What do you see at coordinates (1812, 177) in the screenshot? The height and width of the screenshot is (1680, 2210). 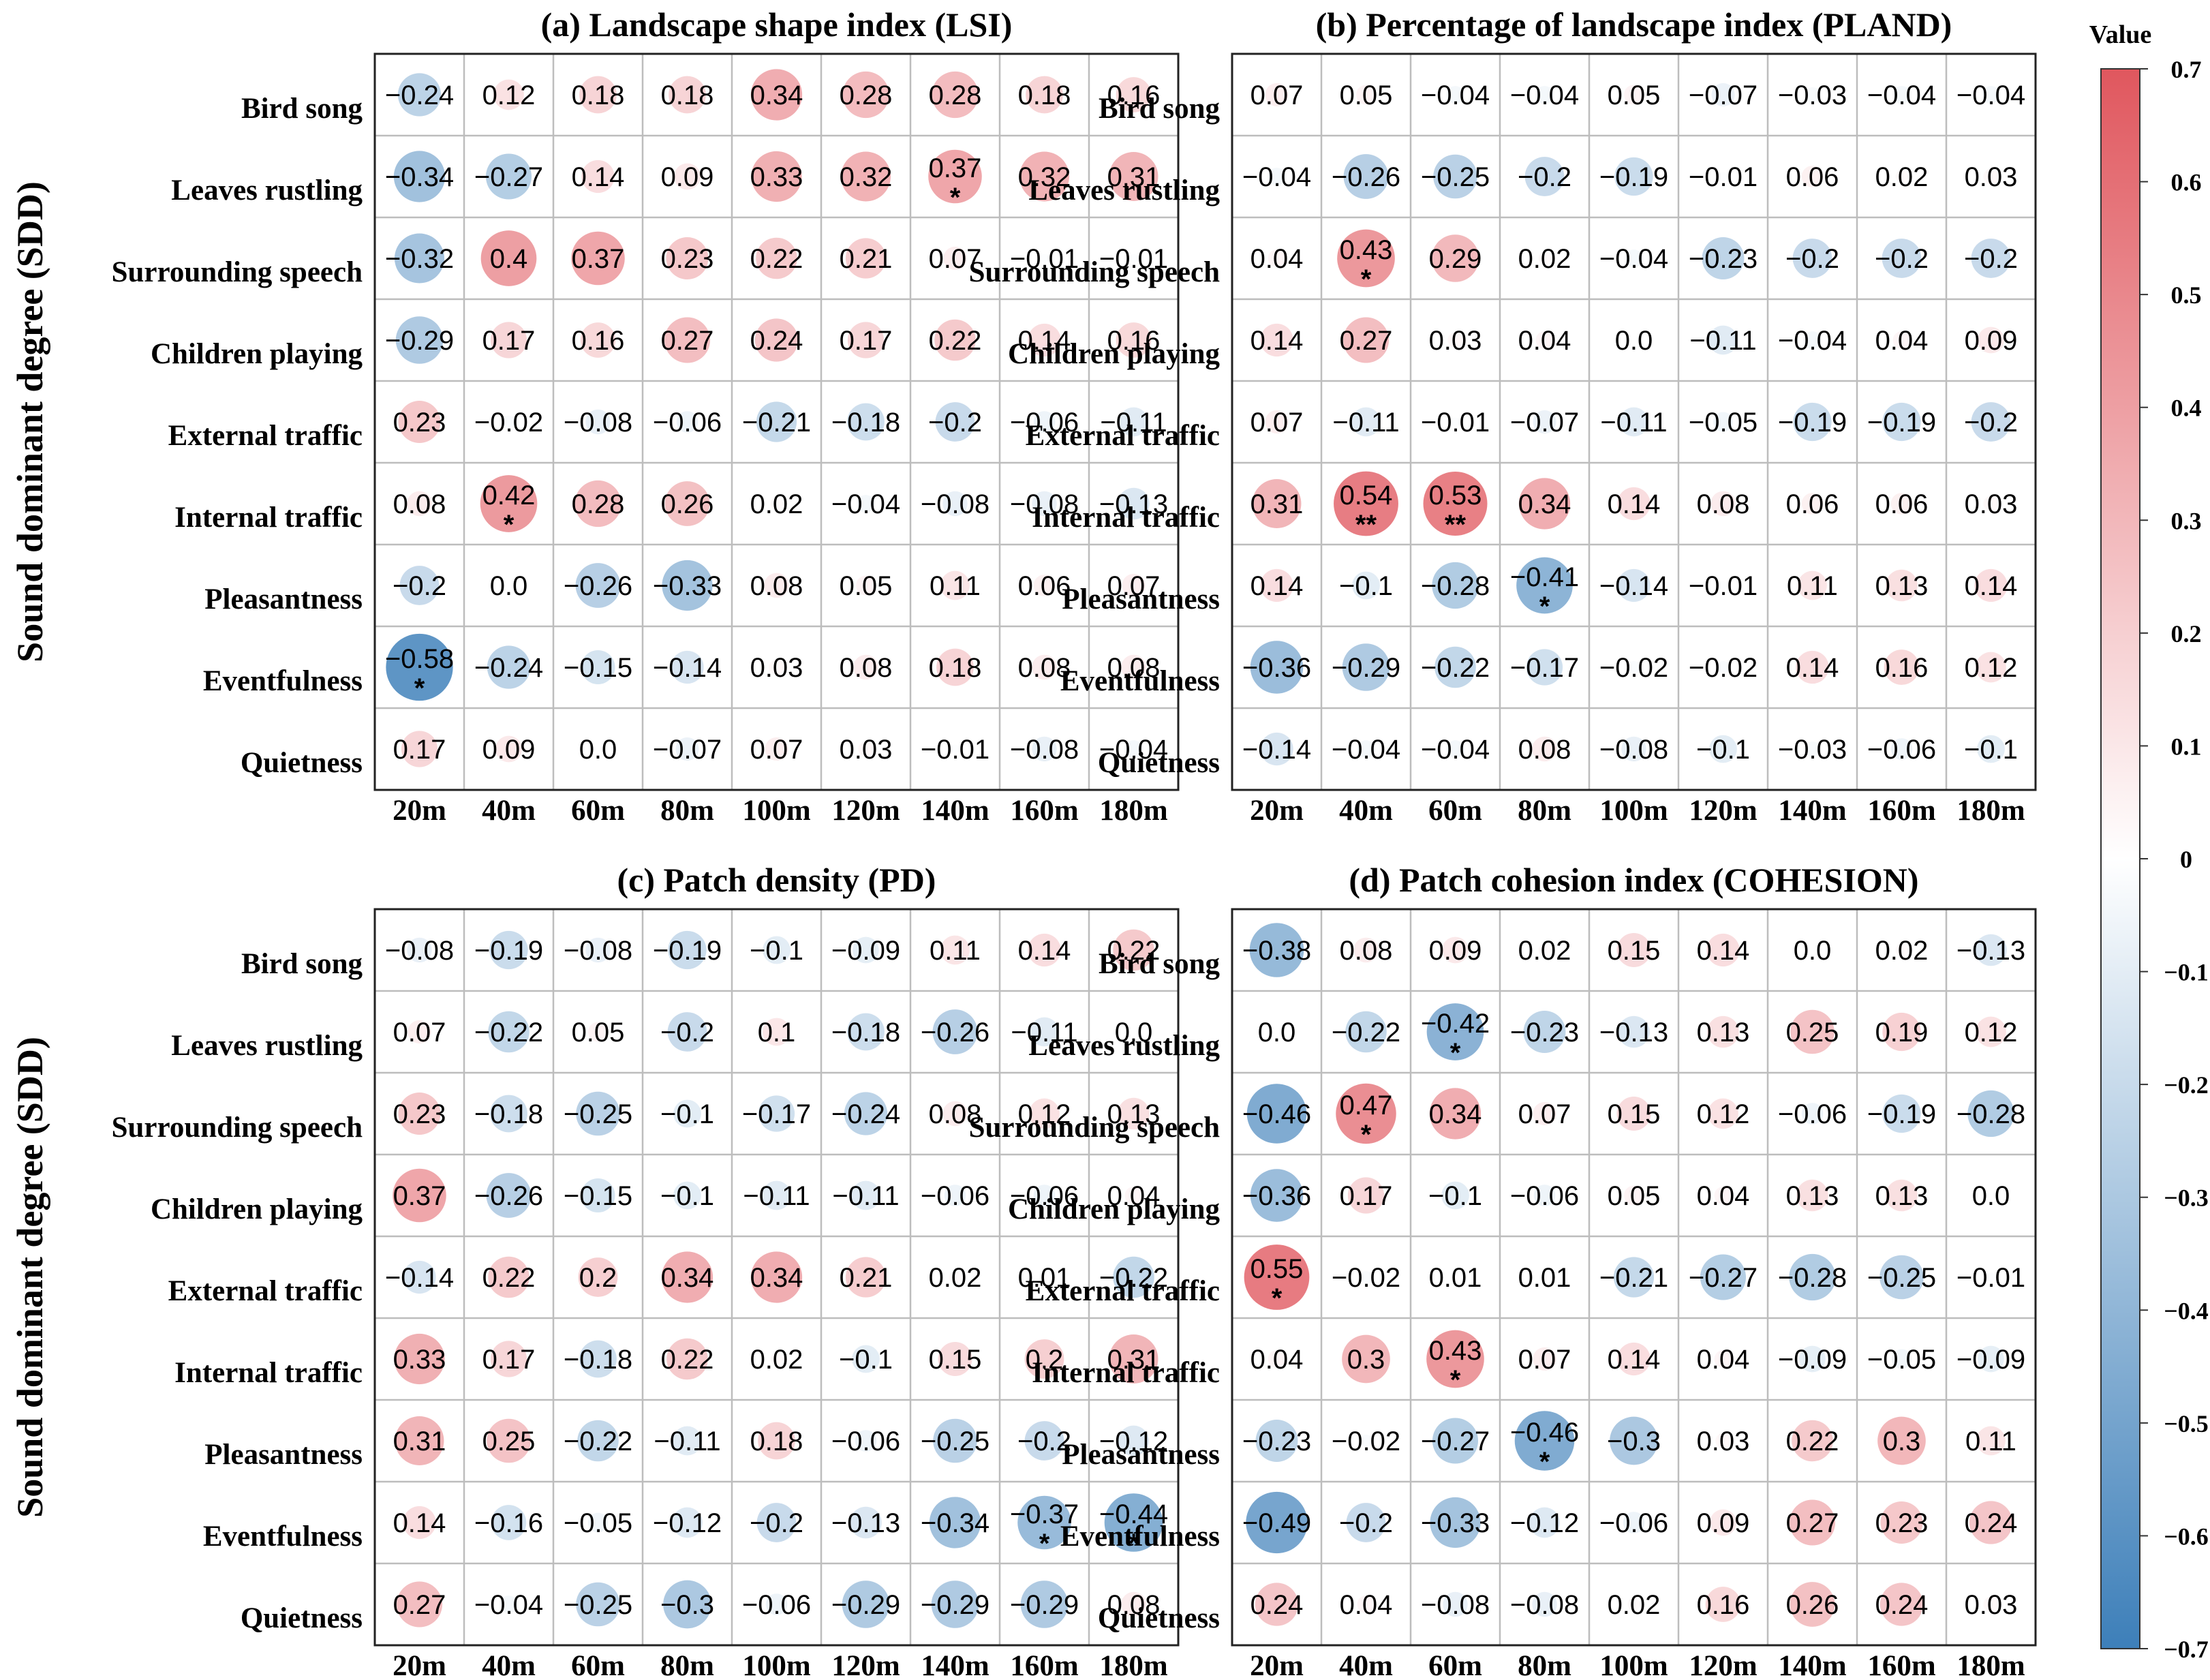 I see `cell-value-label: 0.06` at bounding box center [1812, 177].